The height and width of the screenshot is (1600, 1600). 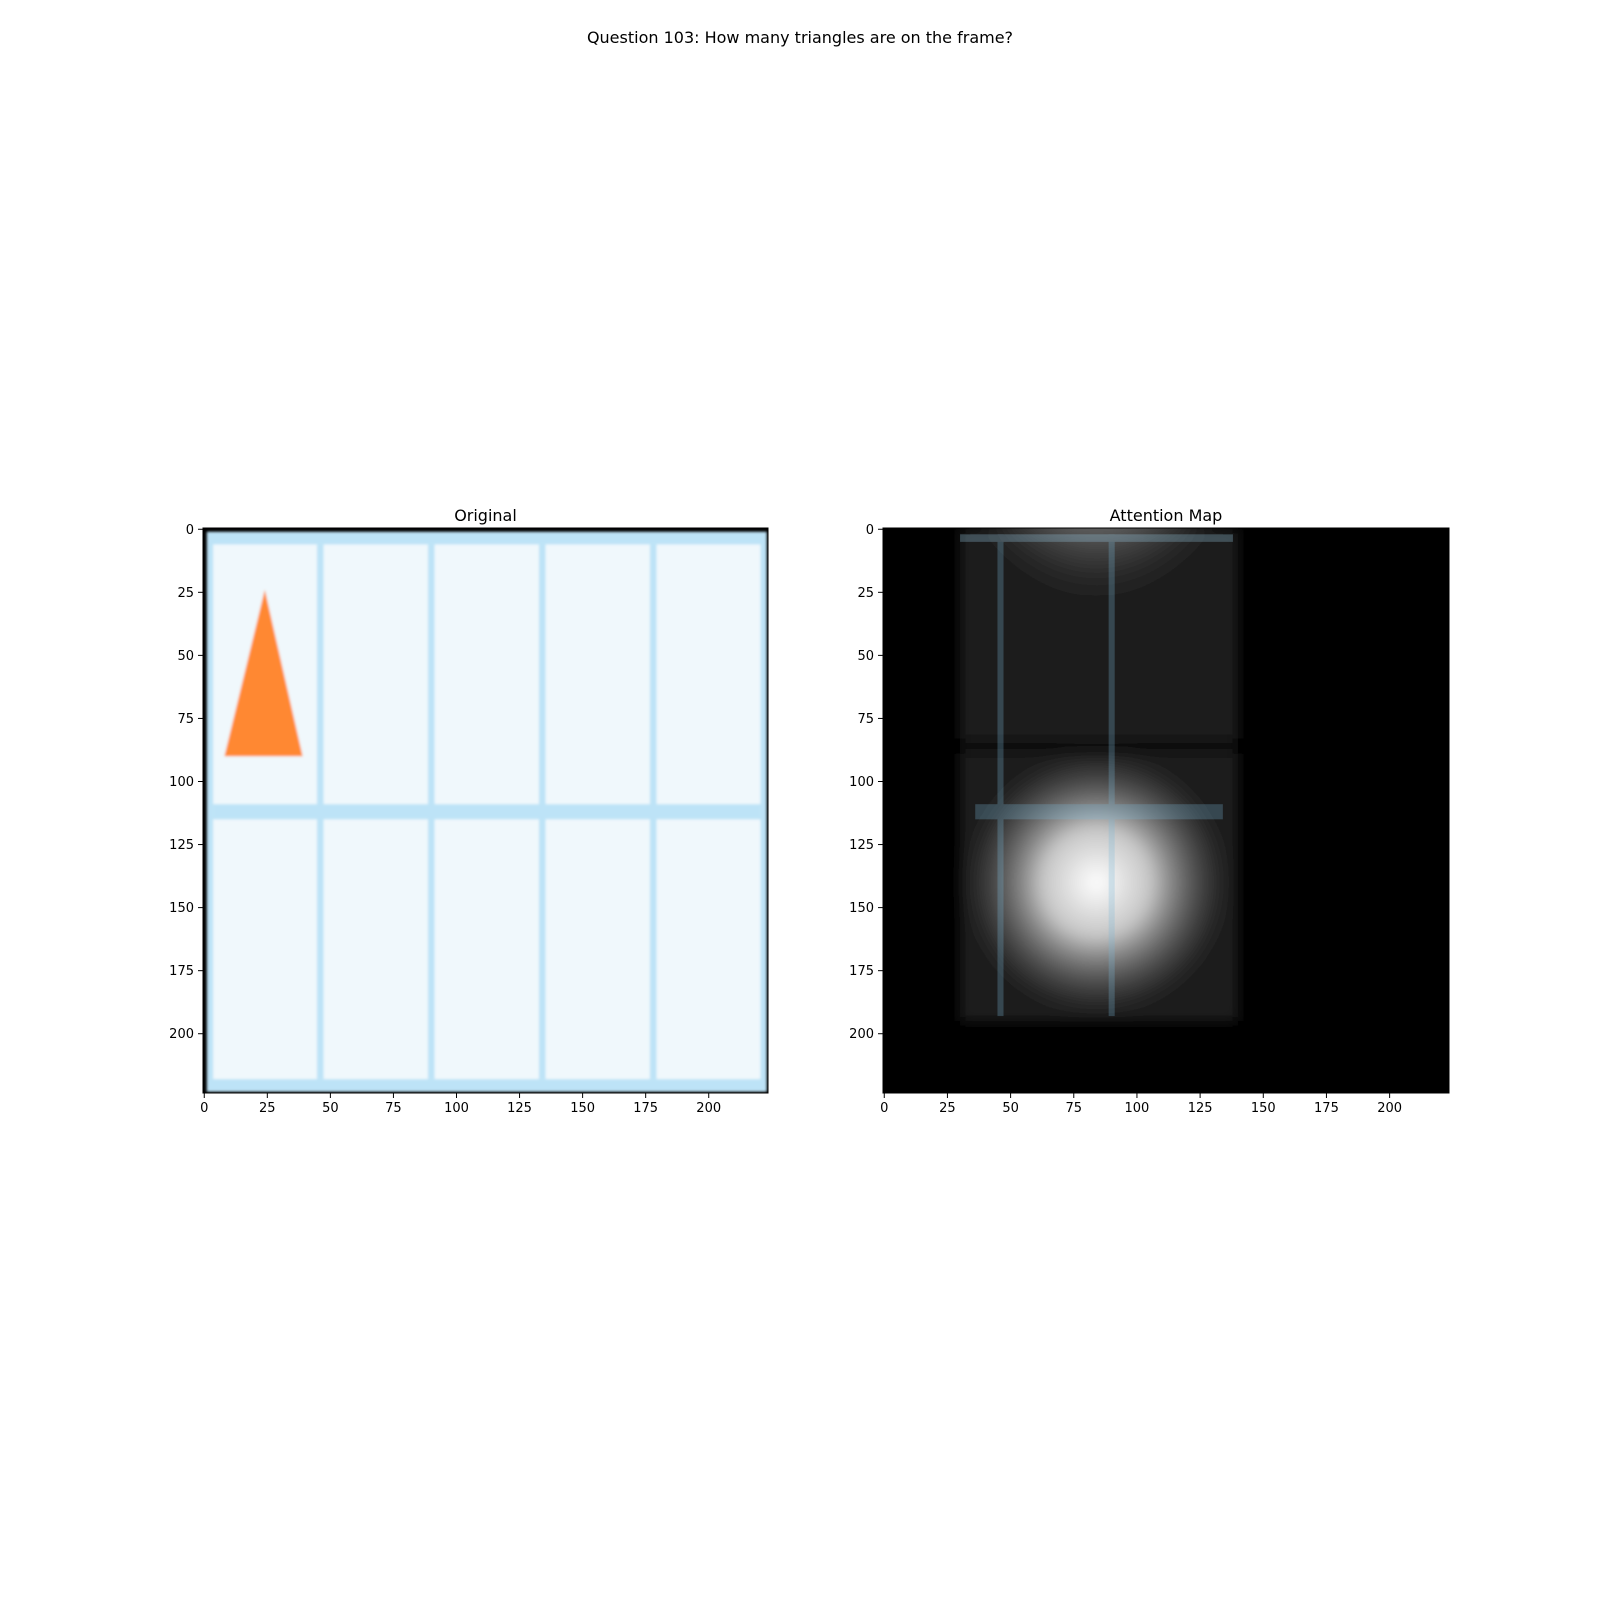 What do you see at coordinates (1200, 1108) in the screenshot?
I see `attention-x-tick-label: 125` at bounding box center [1200, 1108].